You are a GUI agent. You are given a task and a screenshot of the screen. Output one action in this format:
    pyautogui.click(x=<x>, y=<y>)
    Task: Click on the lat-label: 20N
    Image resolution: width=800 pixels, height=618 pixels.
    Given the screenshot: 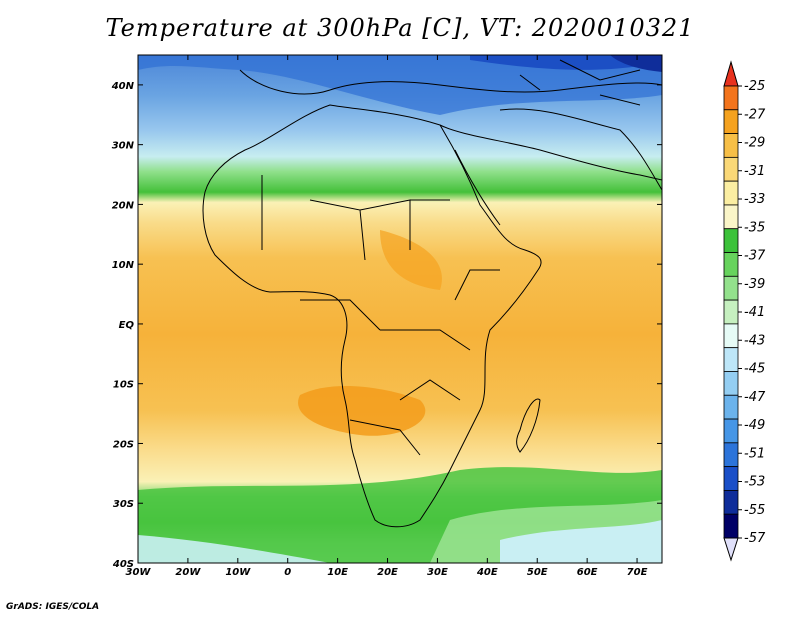 What is the action you would take?
    pyautogui.click(x=123, y=205)
    